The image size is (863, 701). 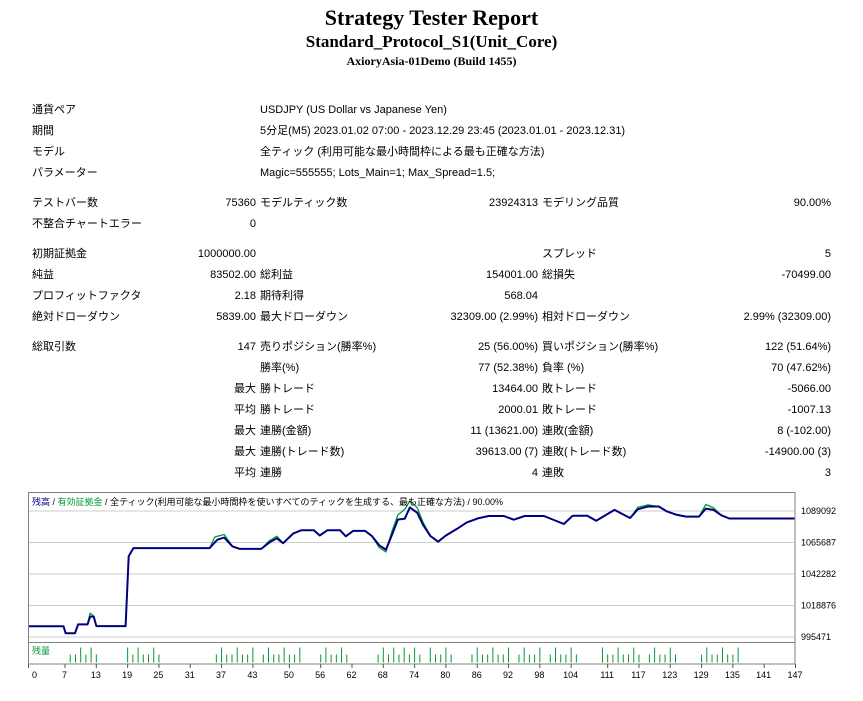 I want to click on x-axis-label: 147, so click(x=794, y=675).